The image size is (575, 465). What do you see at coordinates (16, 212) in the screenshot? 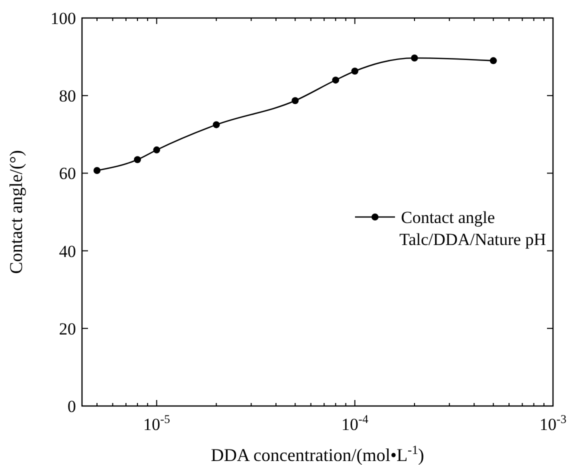
I see `y-axis-title: Contact angle/(°)` at bounding box center [16, 212].